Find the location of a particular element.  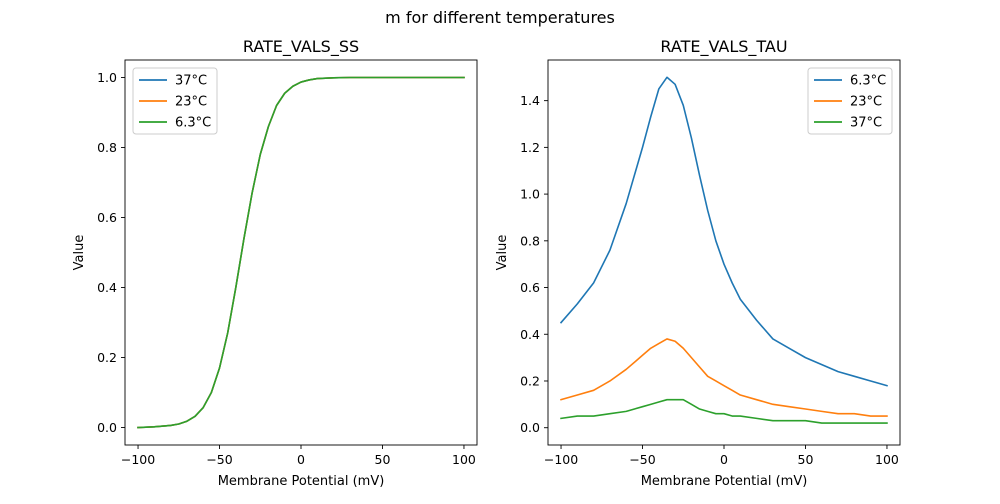

legend: 37°C 23°C 6.3°C is located at coordinates (175, 101).